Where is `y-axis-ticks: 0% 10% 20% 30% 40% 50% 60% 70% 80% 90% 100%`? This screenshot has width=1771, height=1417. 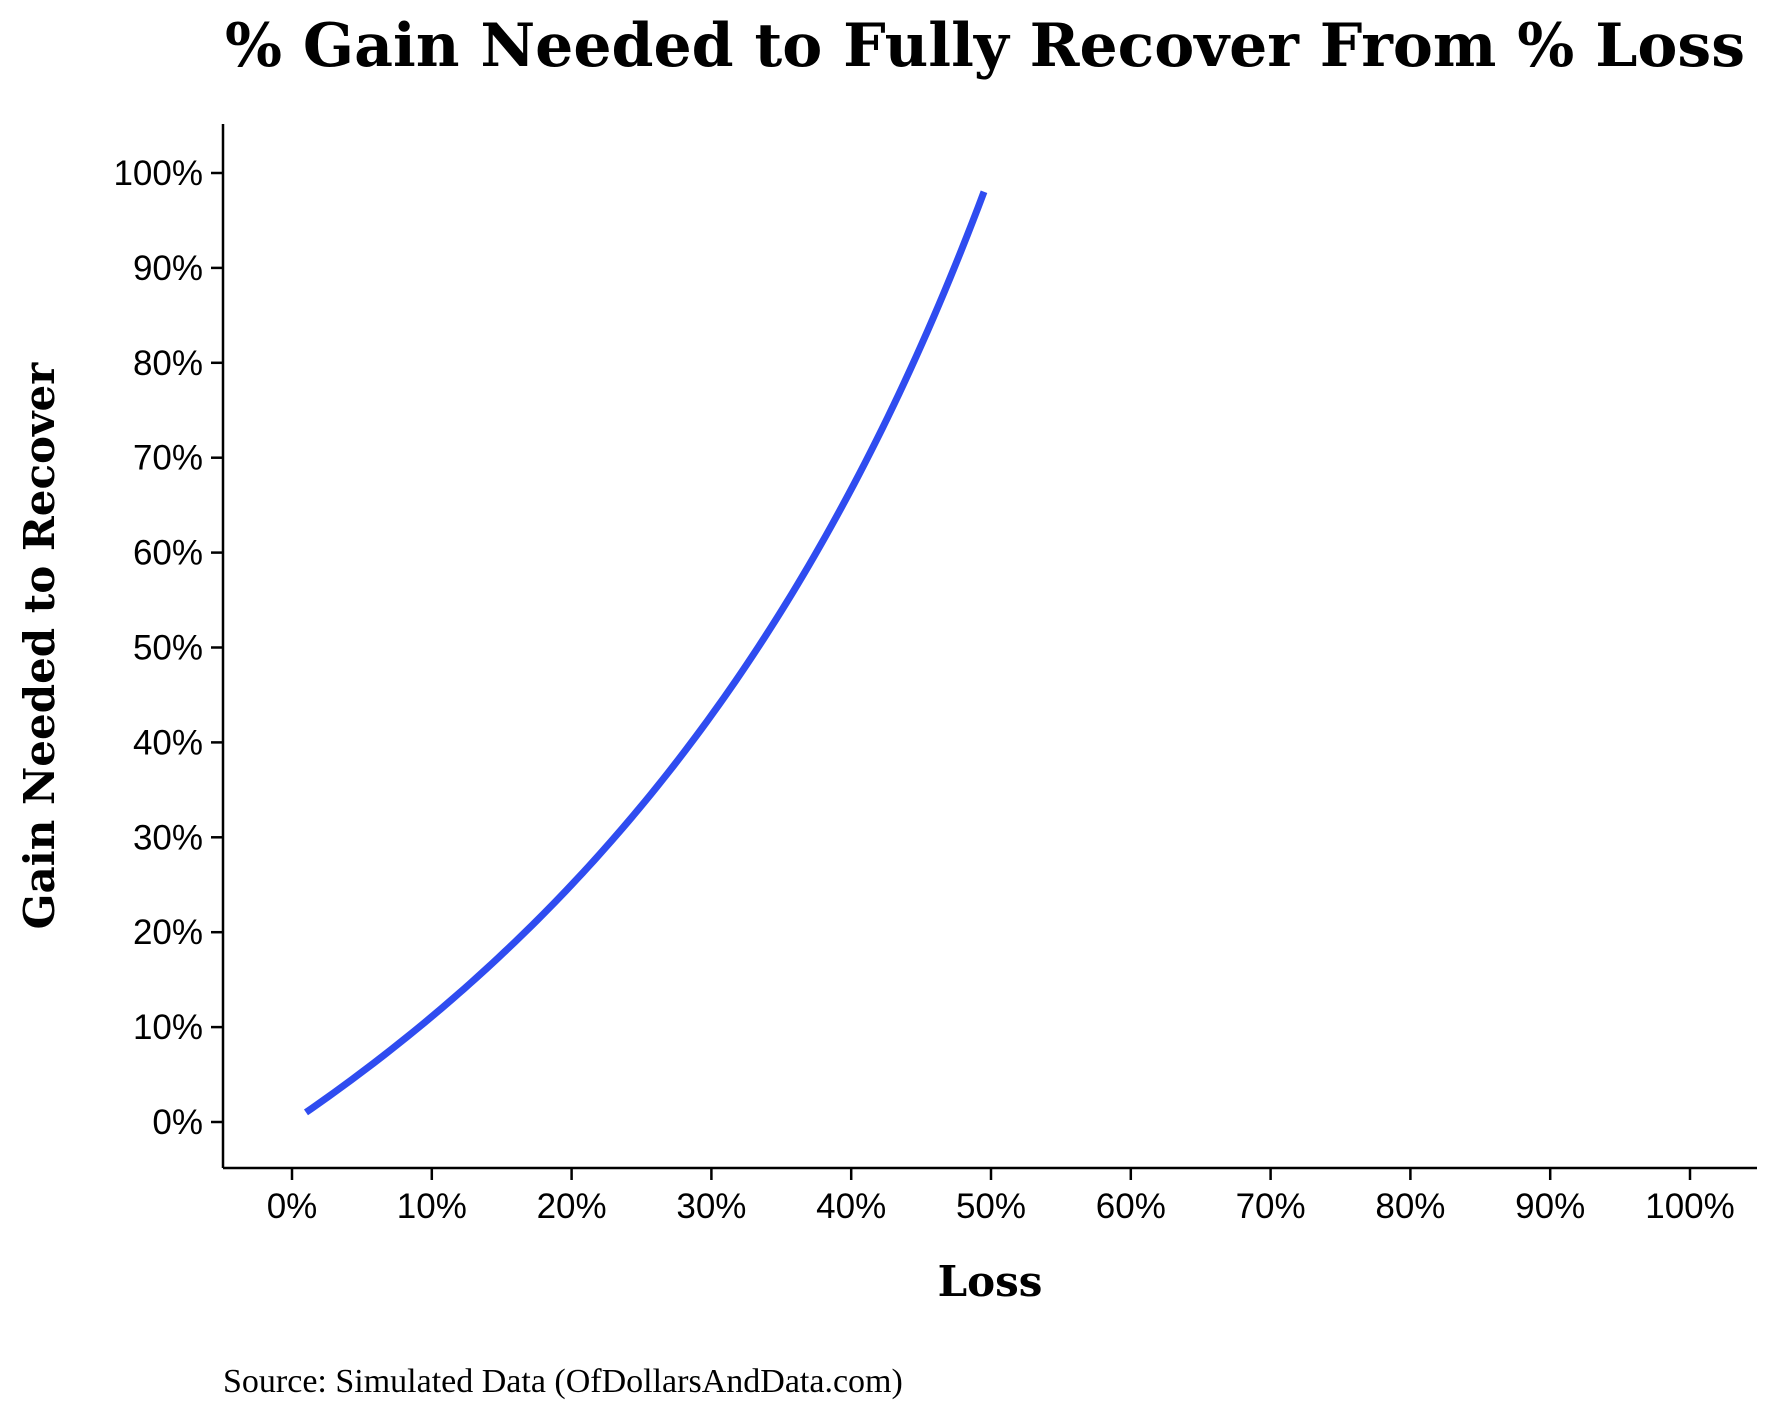
y-axis-ticks: 0% 10% 20% 30% 40% 50% 60% 70% 80% 90% 100% is located at coordinates (168, 648).